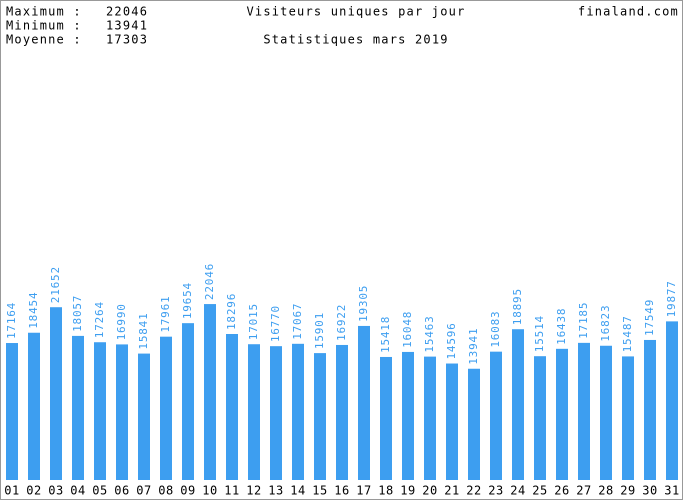  What do you see at coordinates (407, 329) in the screenshot?
I see `value-label: 16048` at bounding box center [407, 329].